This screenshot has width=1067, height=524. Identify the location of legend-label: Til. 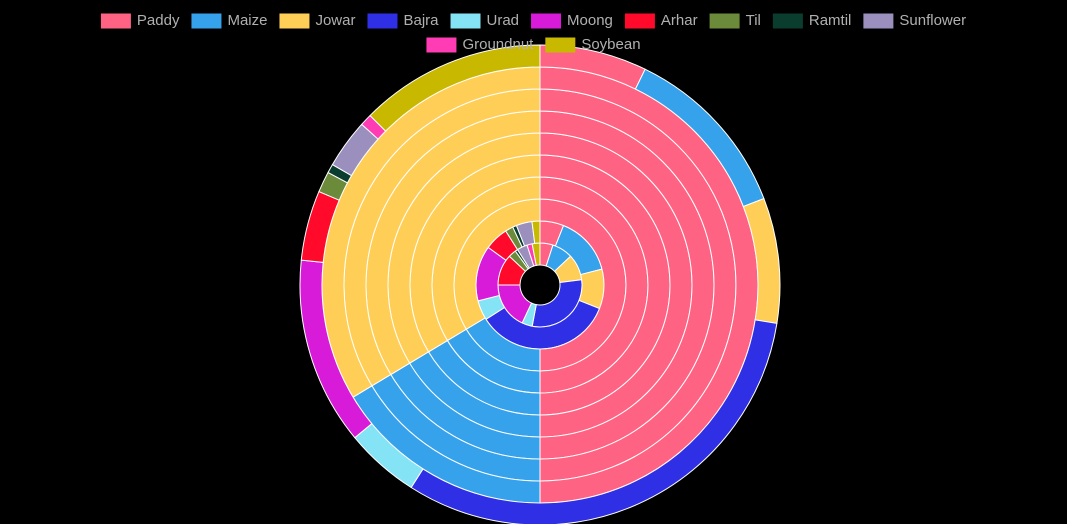
(753, 20).